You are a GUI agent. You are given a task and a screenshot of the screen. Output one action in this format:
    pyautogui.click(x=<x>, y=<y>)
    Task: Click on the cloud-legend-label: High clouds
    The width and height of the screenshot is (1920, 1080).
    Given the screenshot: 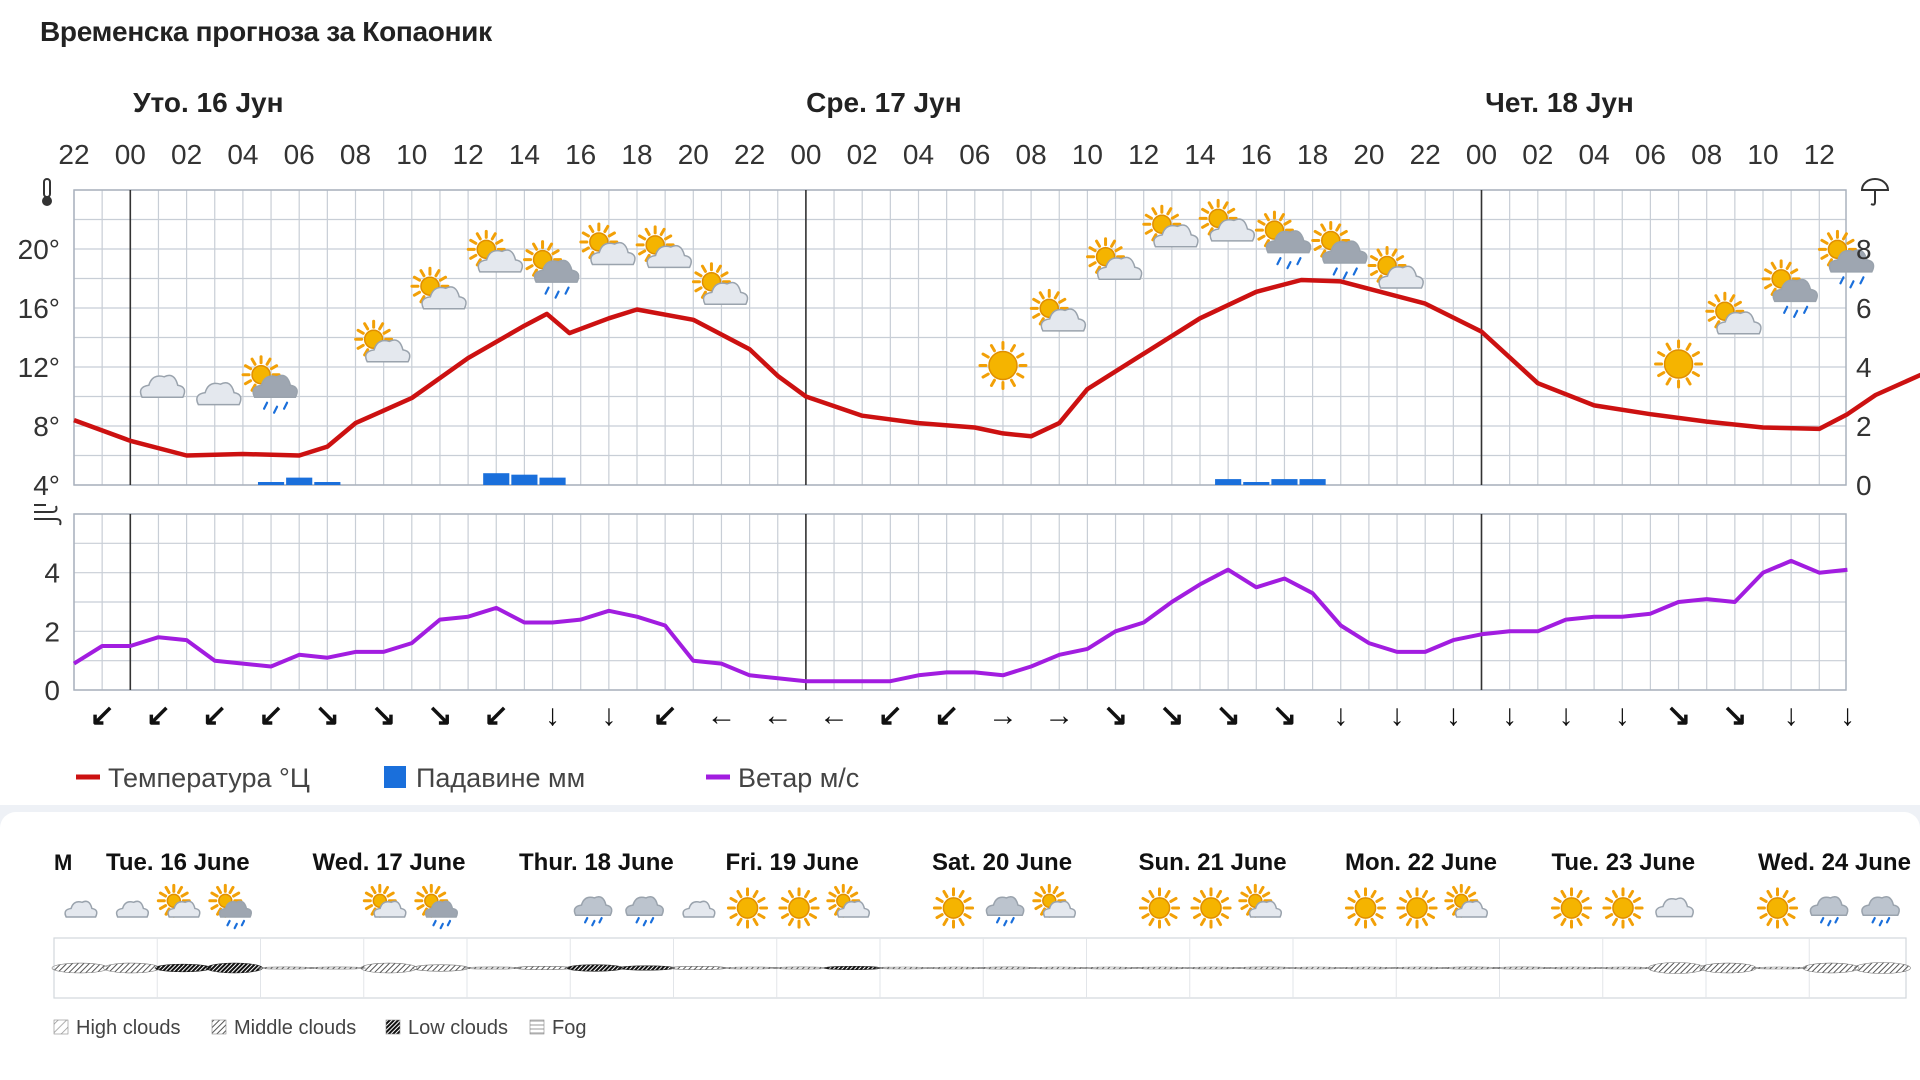 What is the action you would take?
    pyautogui.click(x=128, y=1028)
    